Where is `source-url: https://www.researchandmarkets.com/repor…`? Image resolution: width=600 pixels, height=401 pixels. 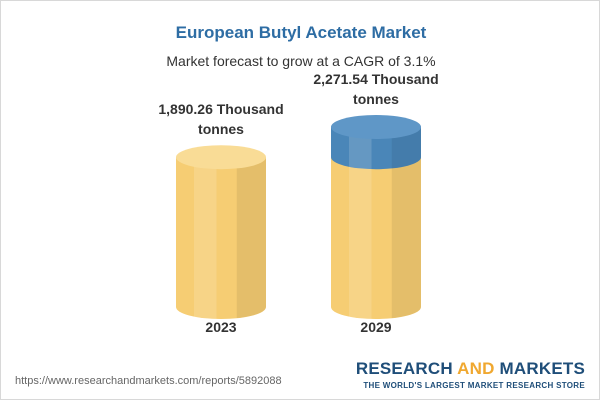 source-url: https://www.researchandmarkets.com/repor… is located at coordinates (148, 381).